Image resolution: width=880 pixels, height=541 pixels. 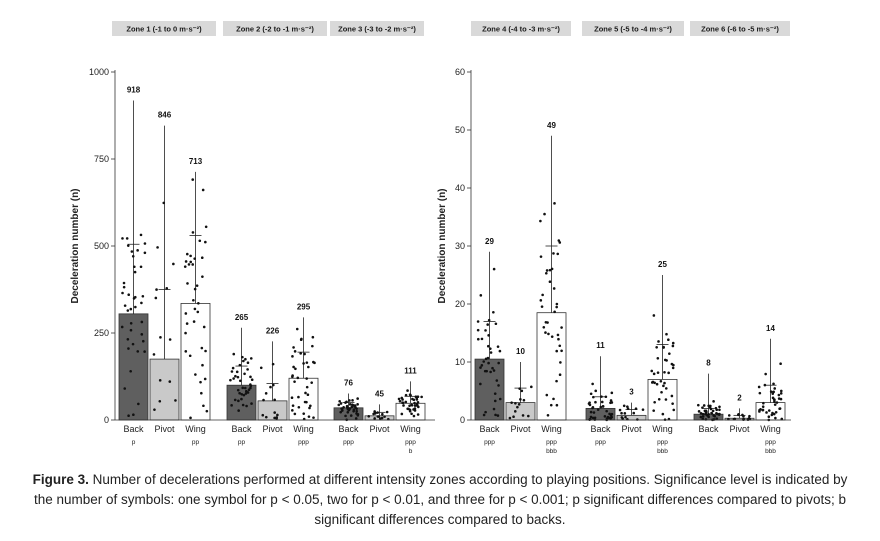 I want to click on panel-right-zone-2-pivot-data-point, so click(x=634, y=413).